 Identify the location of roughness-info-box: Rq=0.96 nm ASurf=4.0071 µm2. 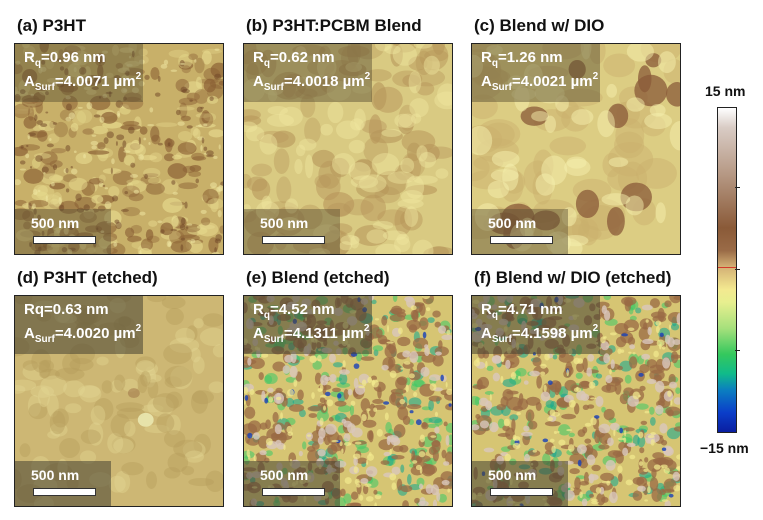
(79, 73).